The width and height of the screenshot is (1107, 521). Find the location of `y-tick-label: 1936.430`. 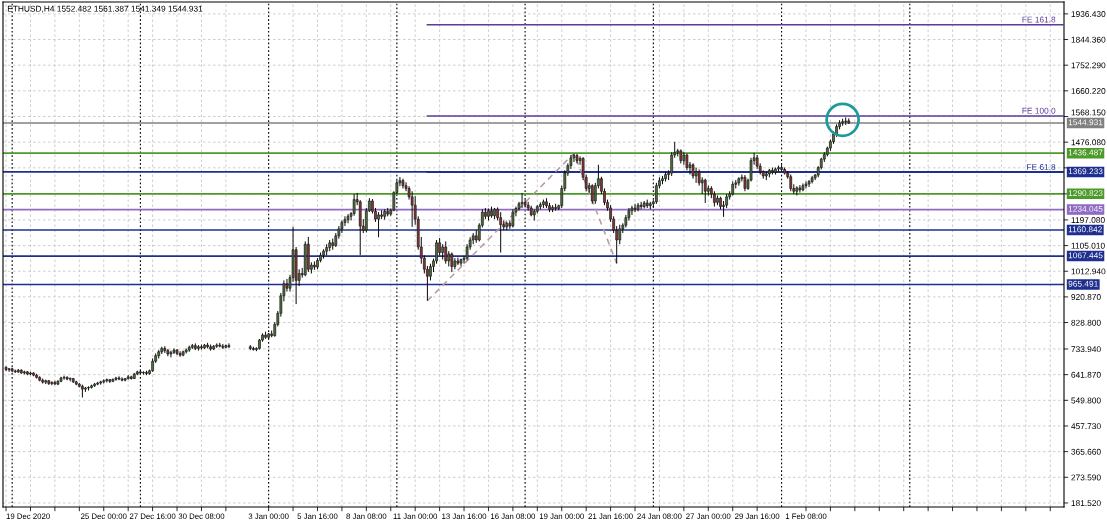

y-tick-label: 1936.430 is located at coordinates (1088, 14).